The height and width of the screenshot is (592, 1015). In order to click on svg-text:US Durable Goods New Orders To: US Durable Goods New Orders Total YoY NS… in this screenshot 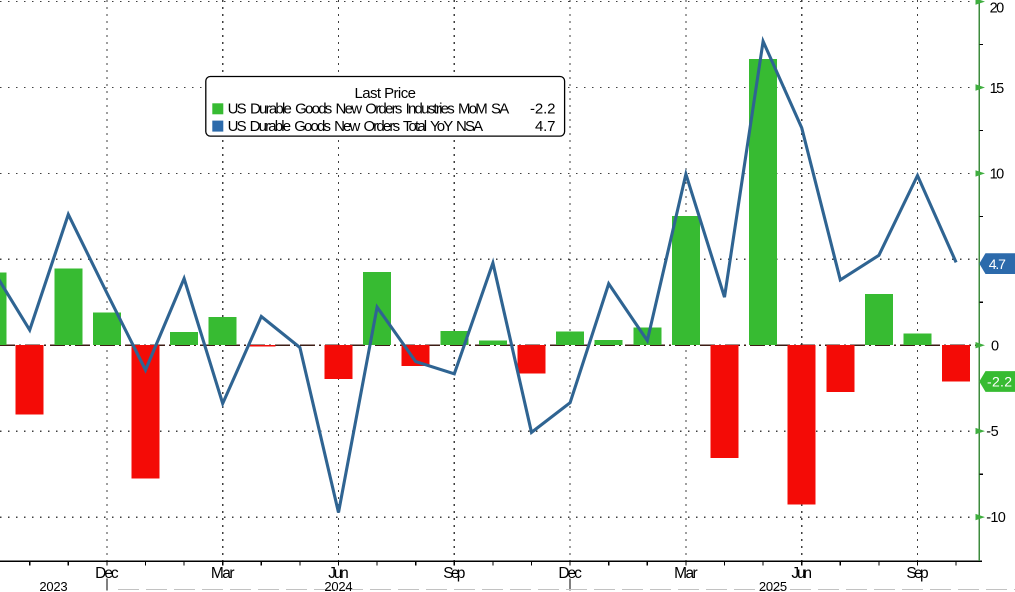, I will do `click(356, 126)`.